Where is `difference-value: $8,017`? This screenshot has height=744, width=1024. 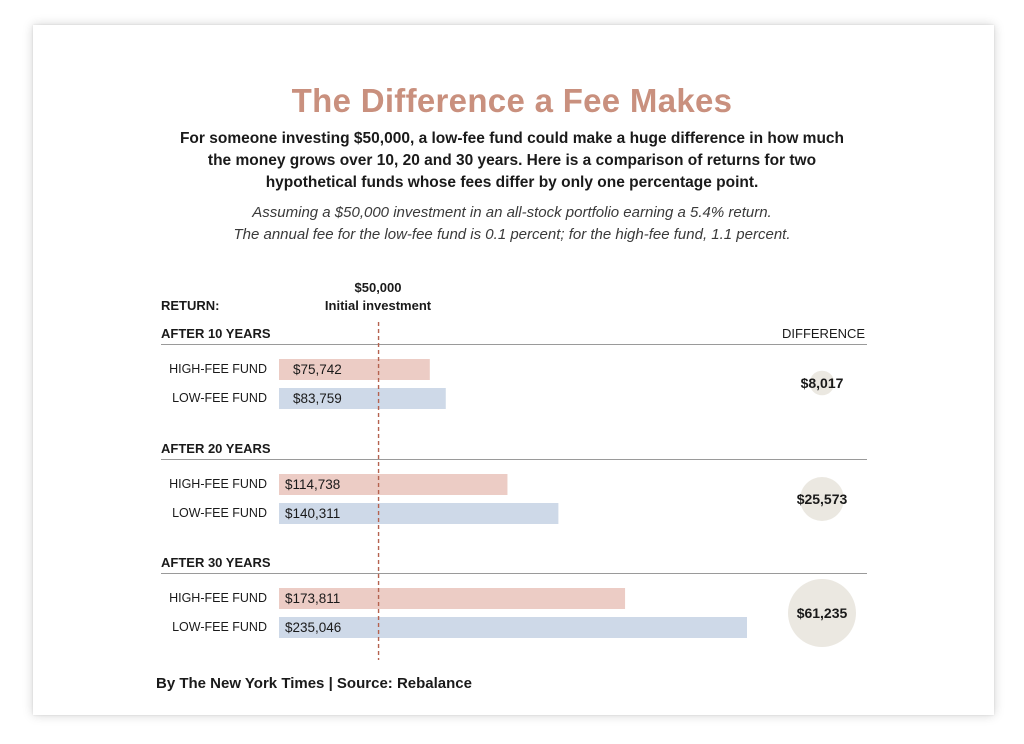
difference-value: $8,017 is located at coordinates (822, 383).